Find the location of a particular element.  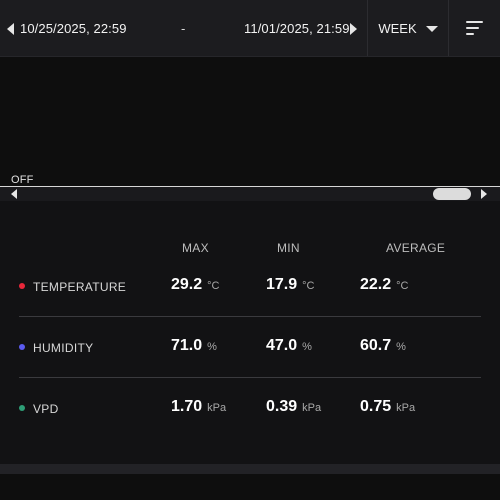

stats-row-temperature: TEMPERATURE 29.2 °C 17.9 °C 22.2 °C is located at coordinates (250, 286).